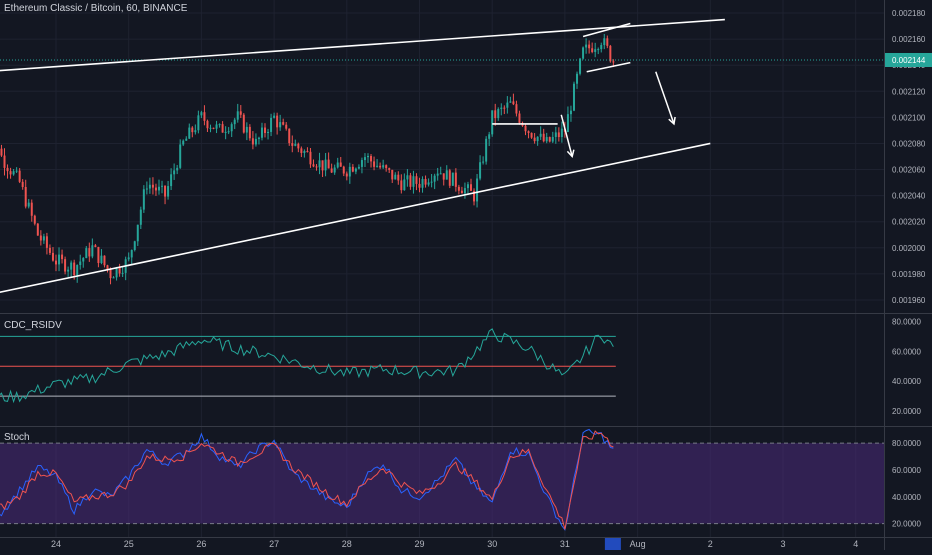 The image size is (932, 555). What do you see at coordinates (909, 39) in the screenshot?
I see `price-axis-label: 0.002160` at bounding box center [909, 39].